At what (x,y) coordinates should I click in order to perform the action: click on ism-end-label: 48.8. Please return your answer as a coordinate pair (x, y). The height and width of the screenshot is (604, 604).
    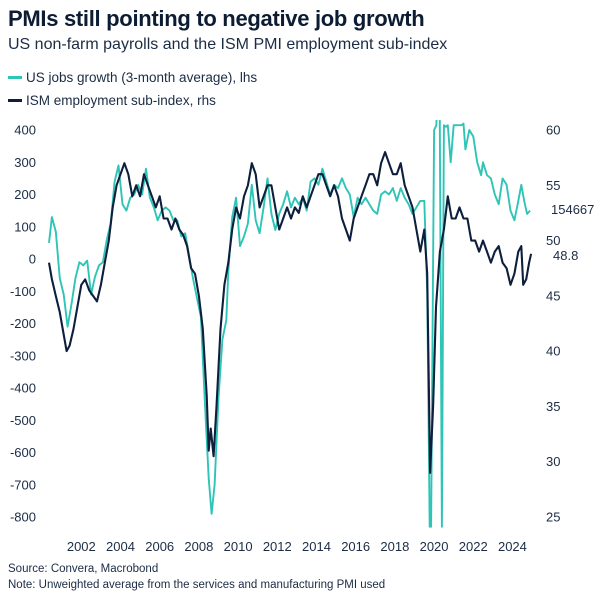
    Looking at the image, I should click on (565, 255).